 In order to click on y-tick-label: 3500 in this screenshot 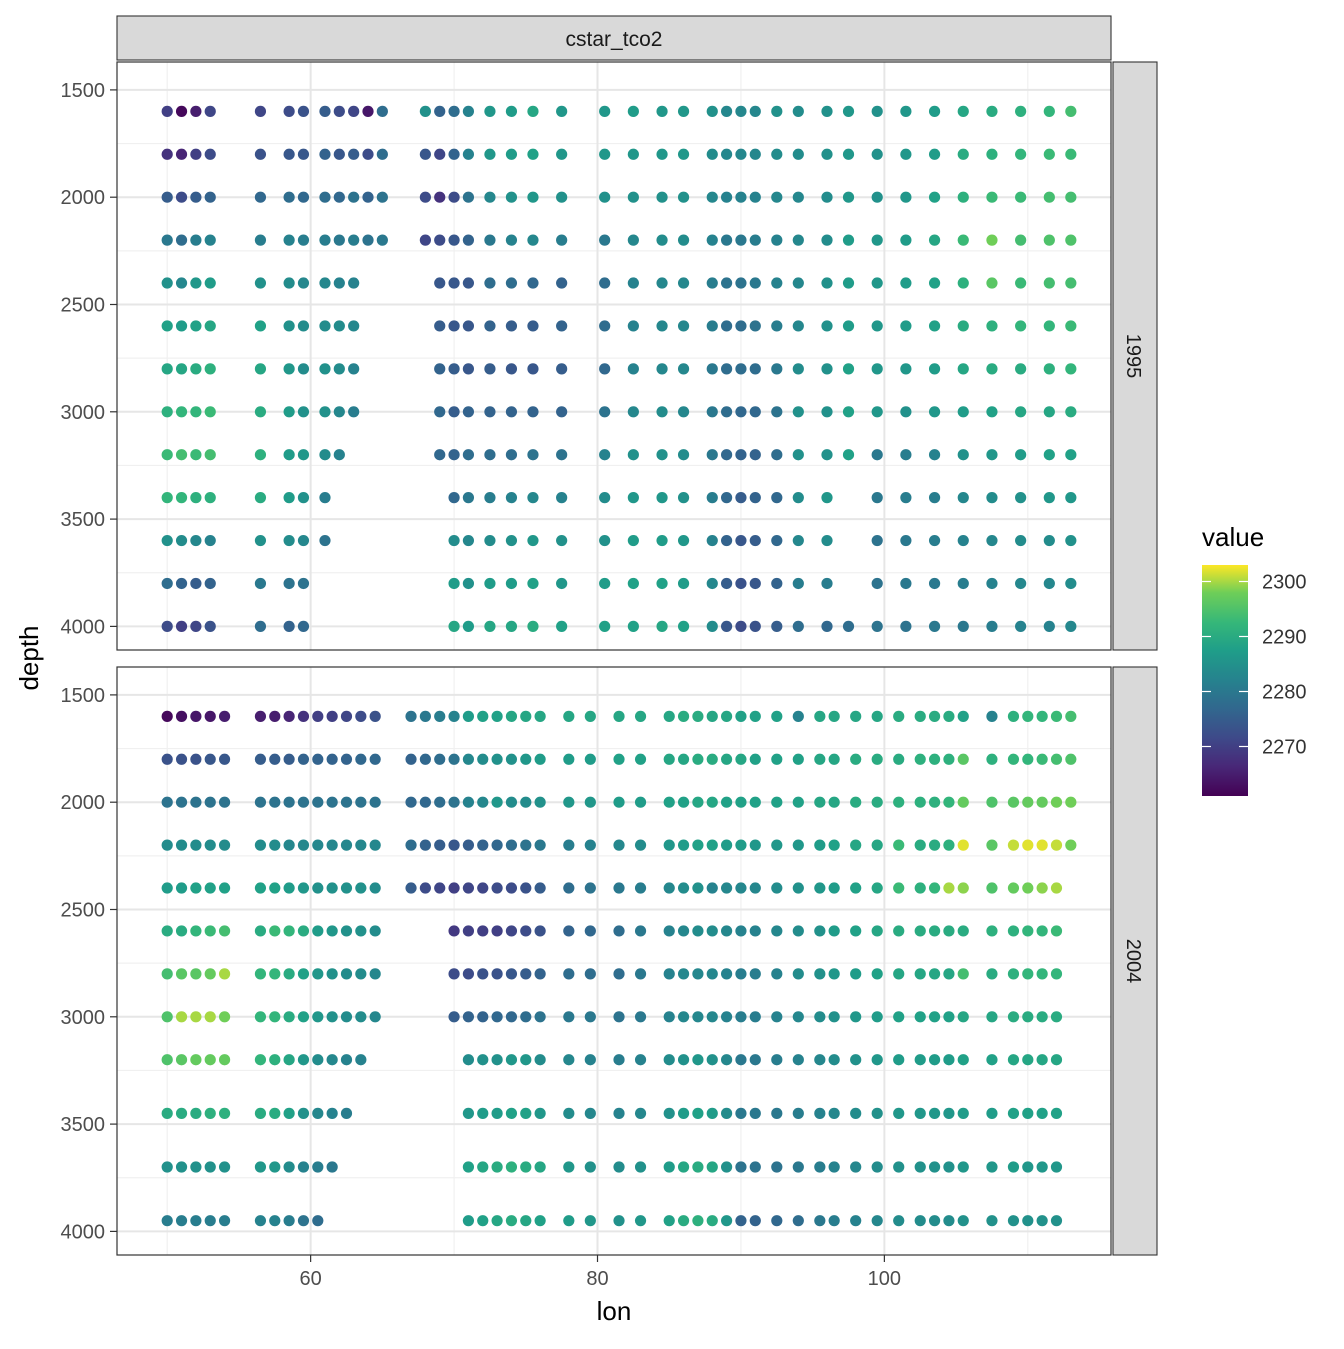, I will do `click(83, 520)`.